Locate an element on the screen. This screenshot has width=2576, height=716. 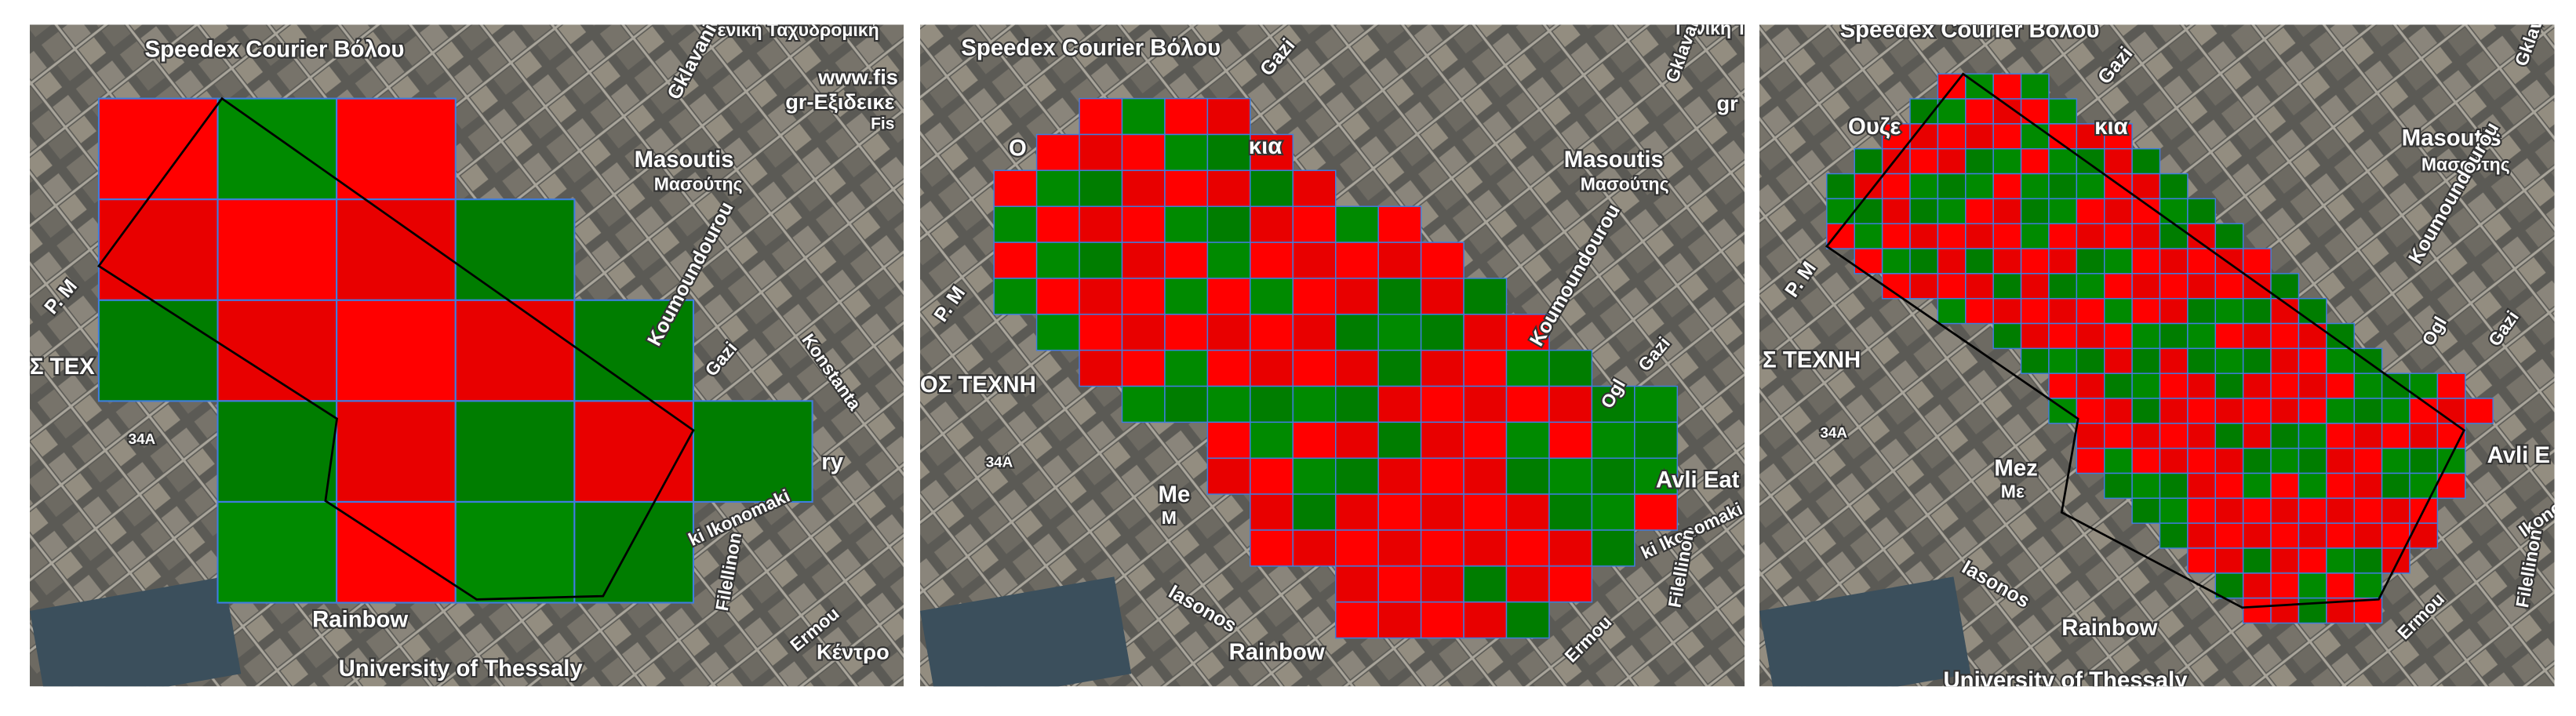
map-label: O is located at coordinates (1018, 148).